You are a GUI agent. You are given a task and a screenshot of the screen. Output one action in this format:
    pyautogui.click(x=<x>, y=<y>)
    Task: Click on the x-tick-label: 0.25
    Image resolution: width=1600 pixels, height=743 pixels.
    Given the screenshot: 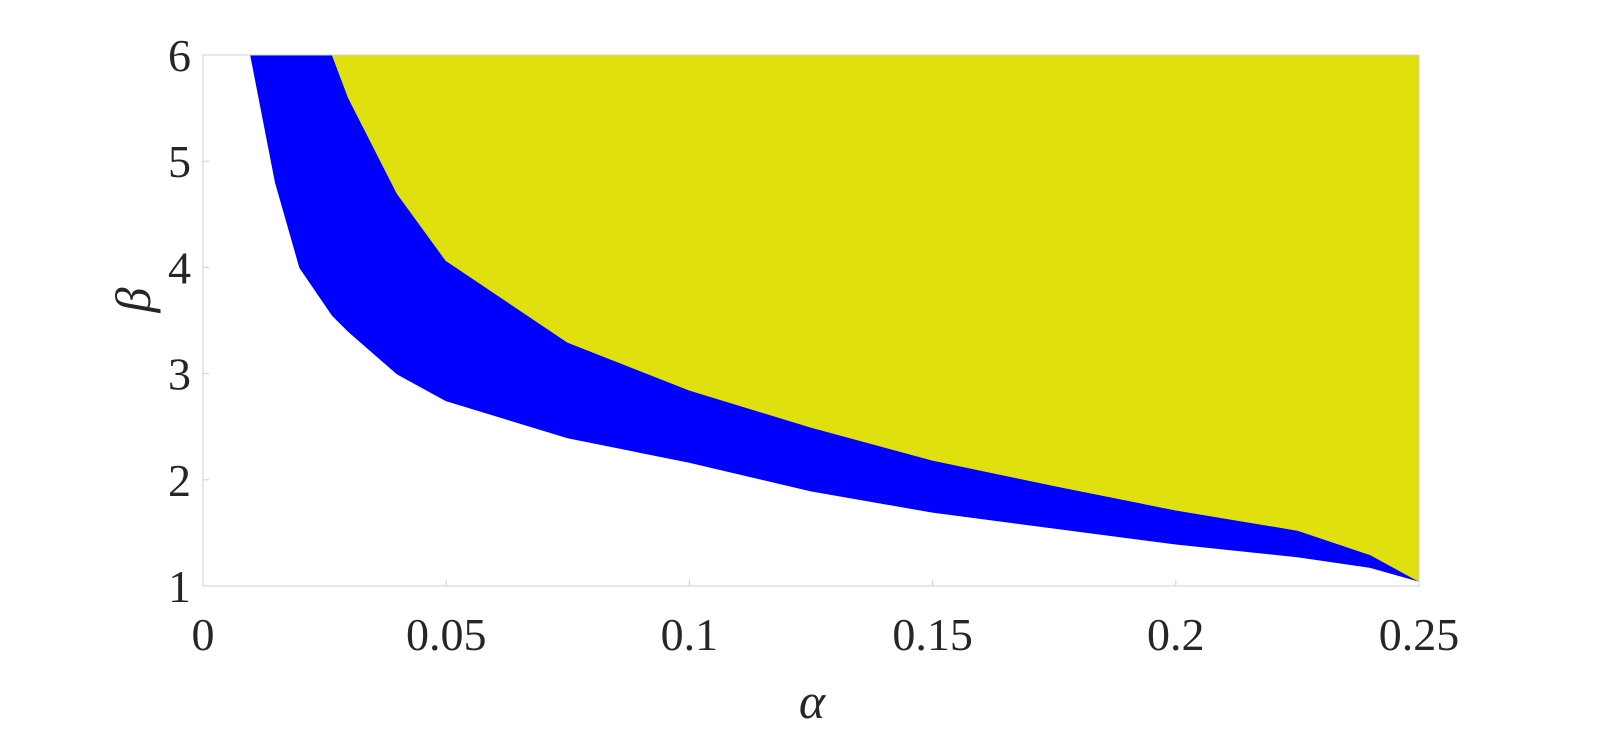 What is the action you would take?
    pyautogui.click(x=1419, y=634)
    